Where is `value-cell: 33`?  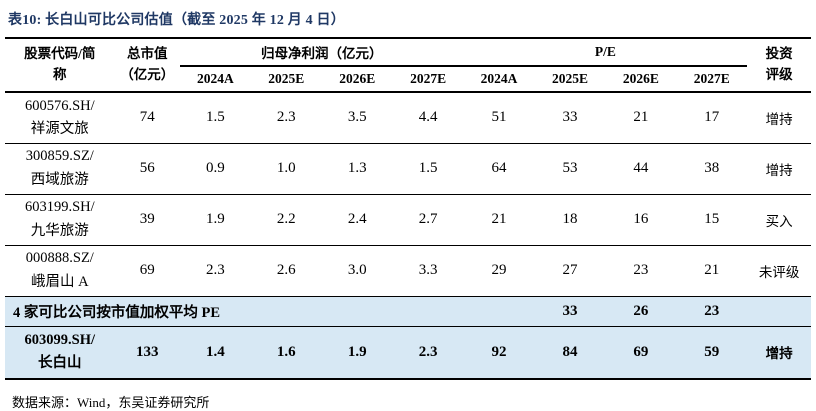 value-cell: 33 is located at coordinates (570, 118).